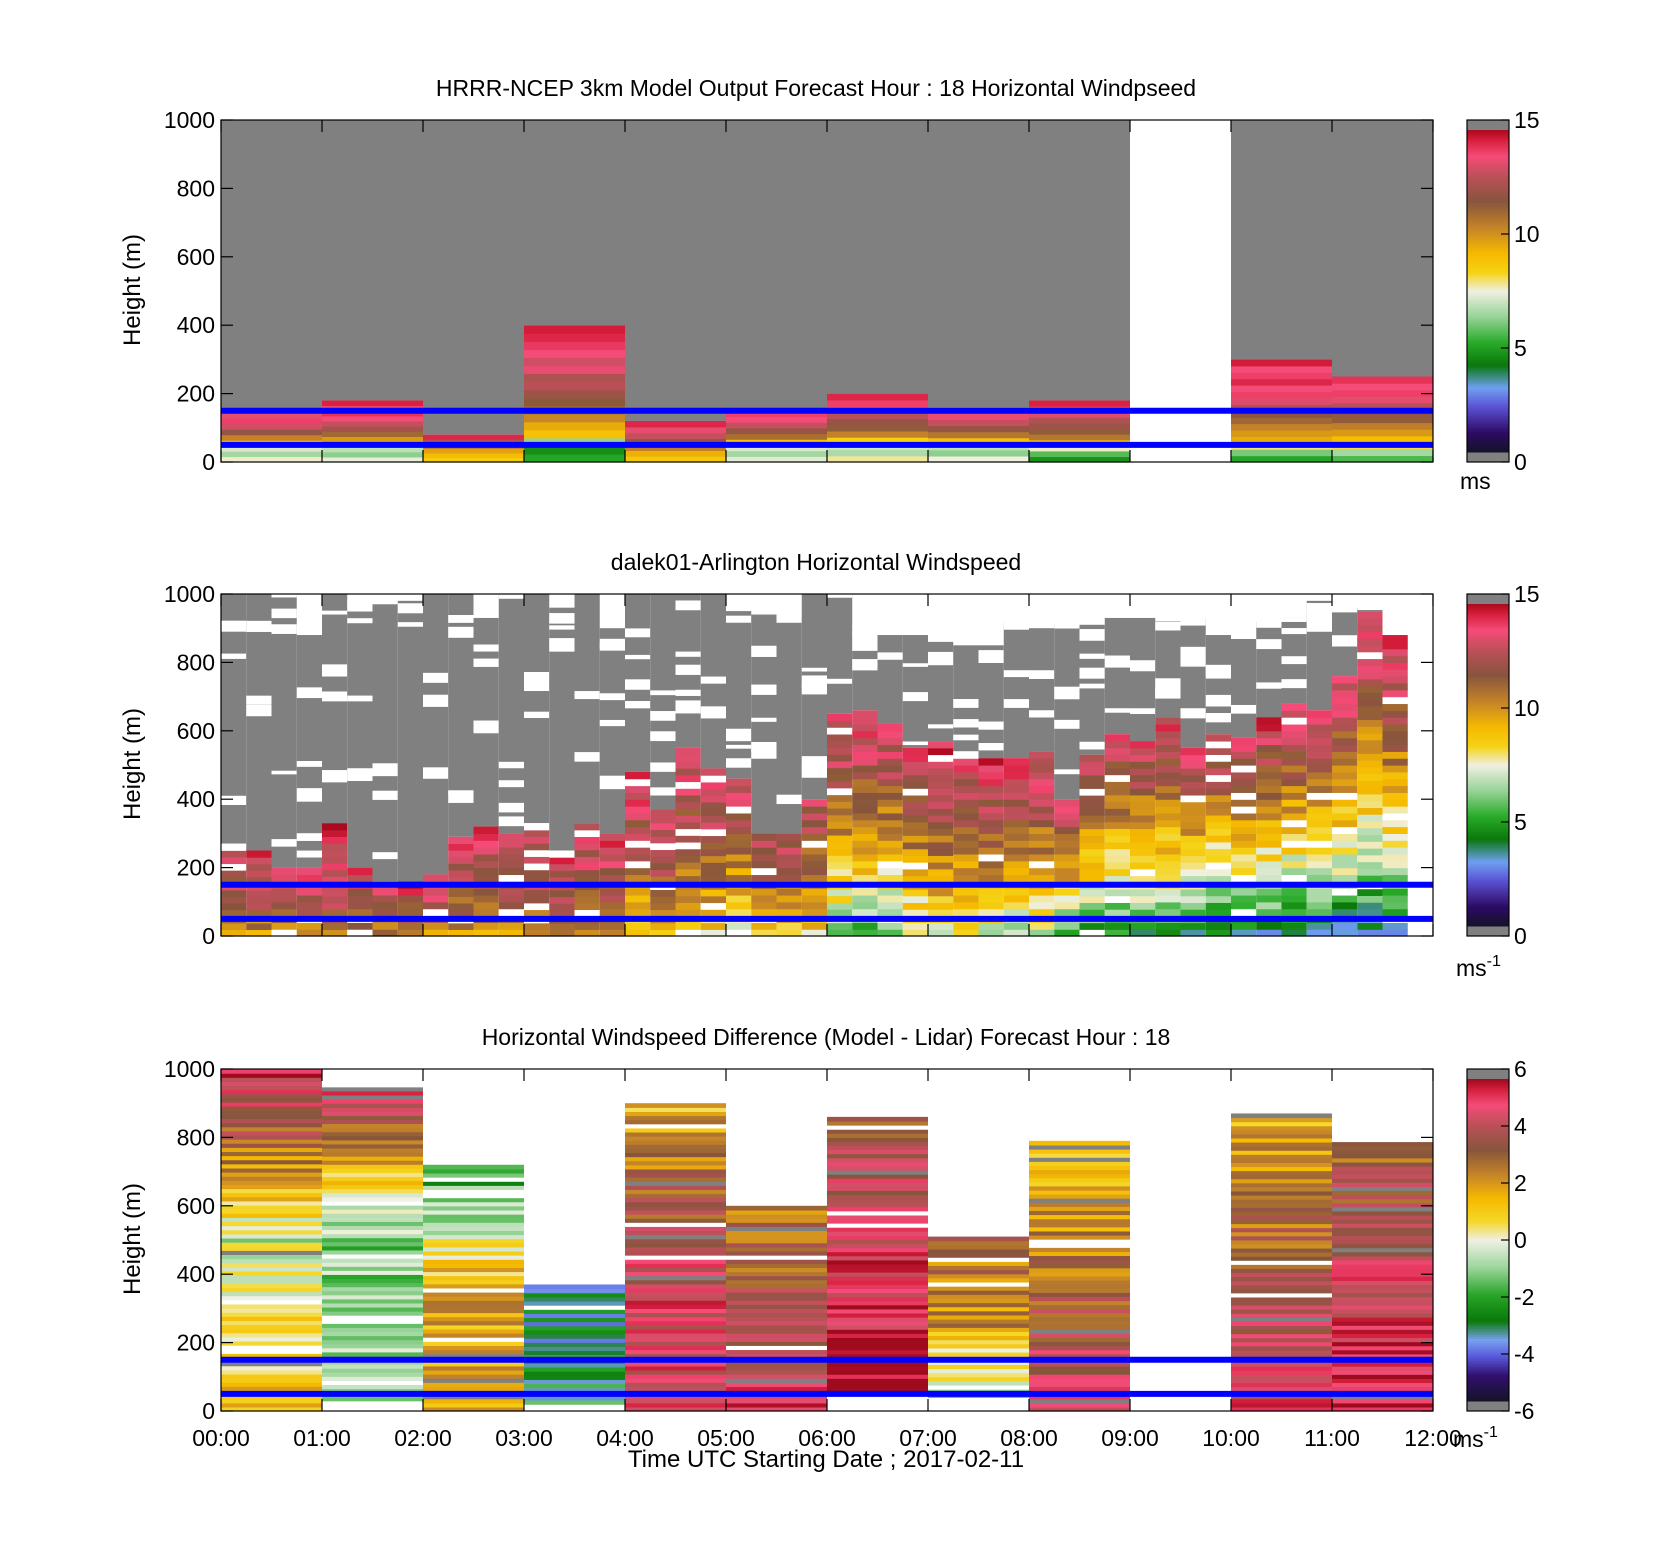 Image resolution: width=1680 pixels, height=1561 pixels. What do you see at coordinates (1433, 1438) in the screenshot?
I see `x-tick-label: 12:00` at bounding box center [1433, 1438].